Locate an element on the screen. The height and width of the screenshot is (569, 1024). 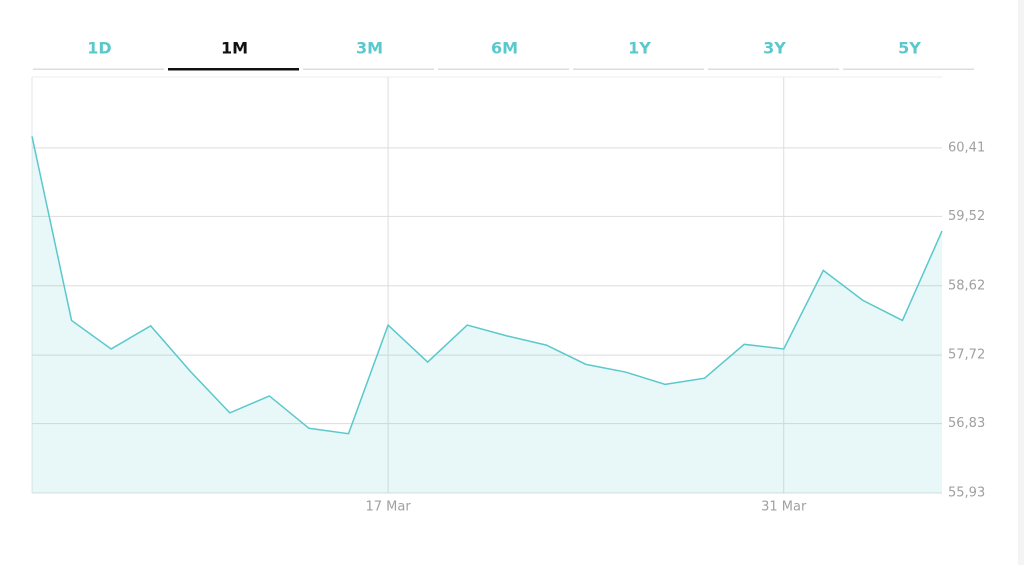
tab-label: 1Y is located at coordinates (639, 48).